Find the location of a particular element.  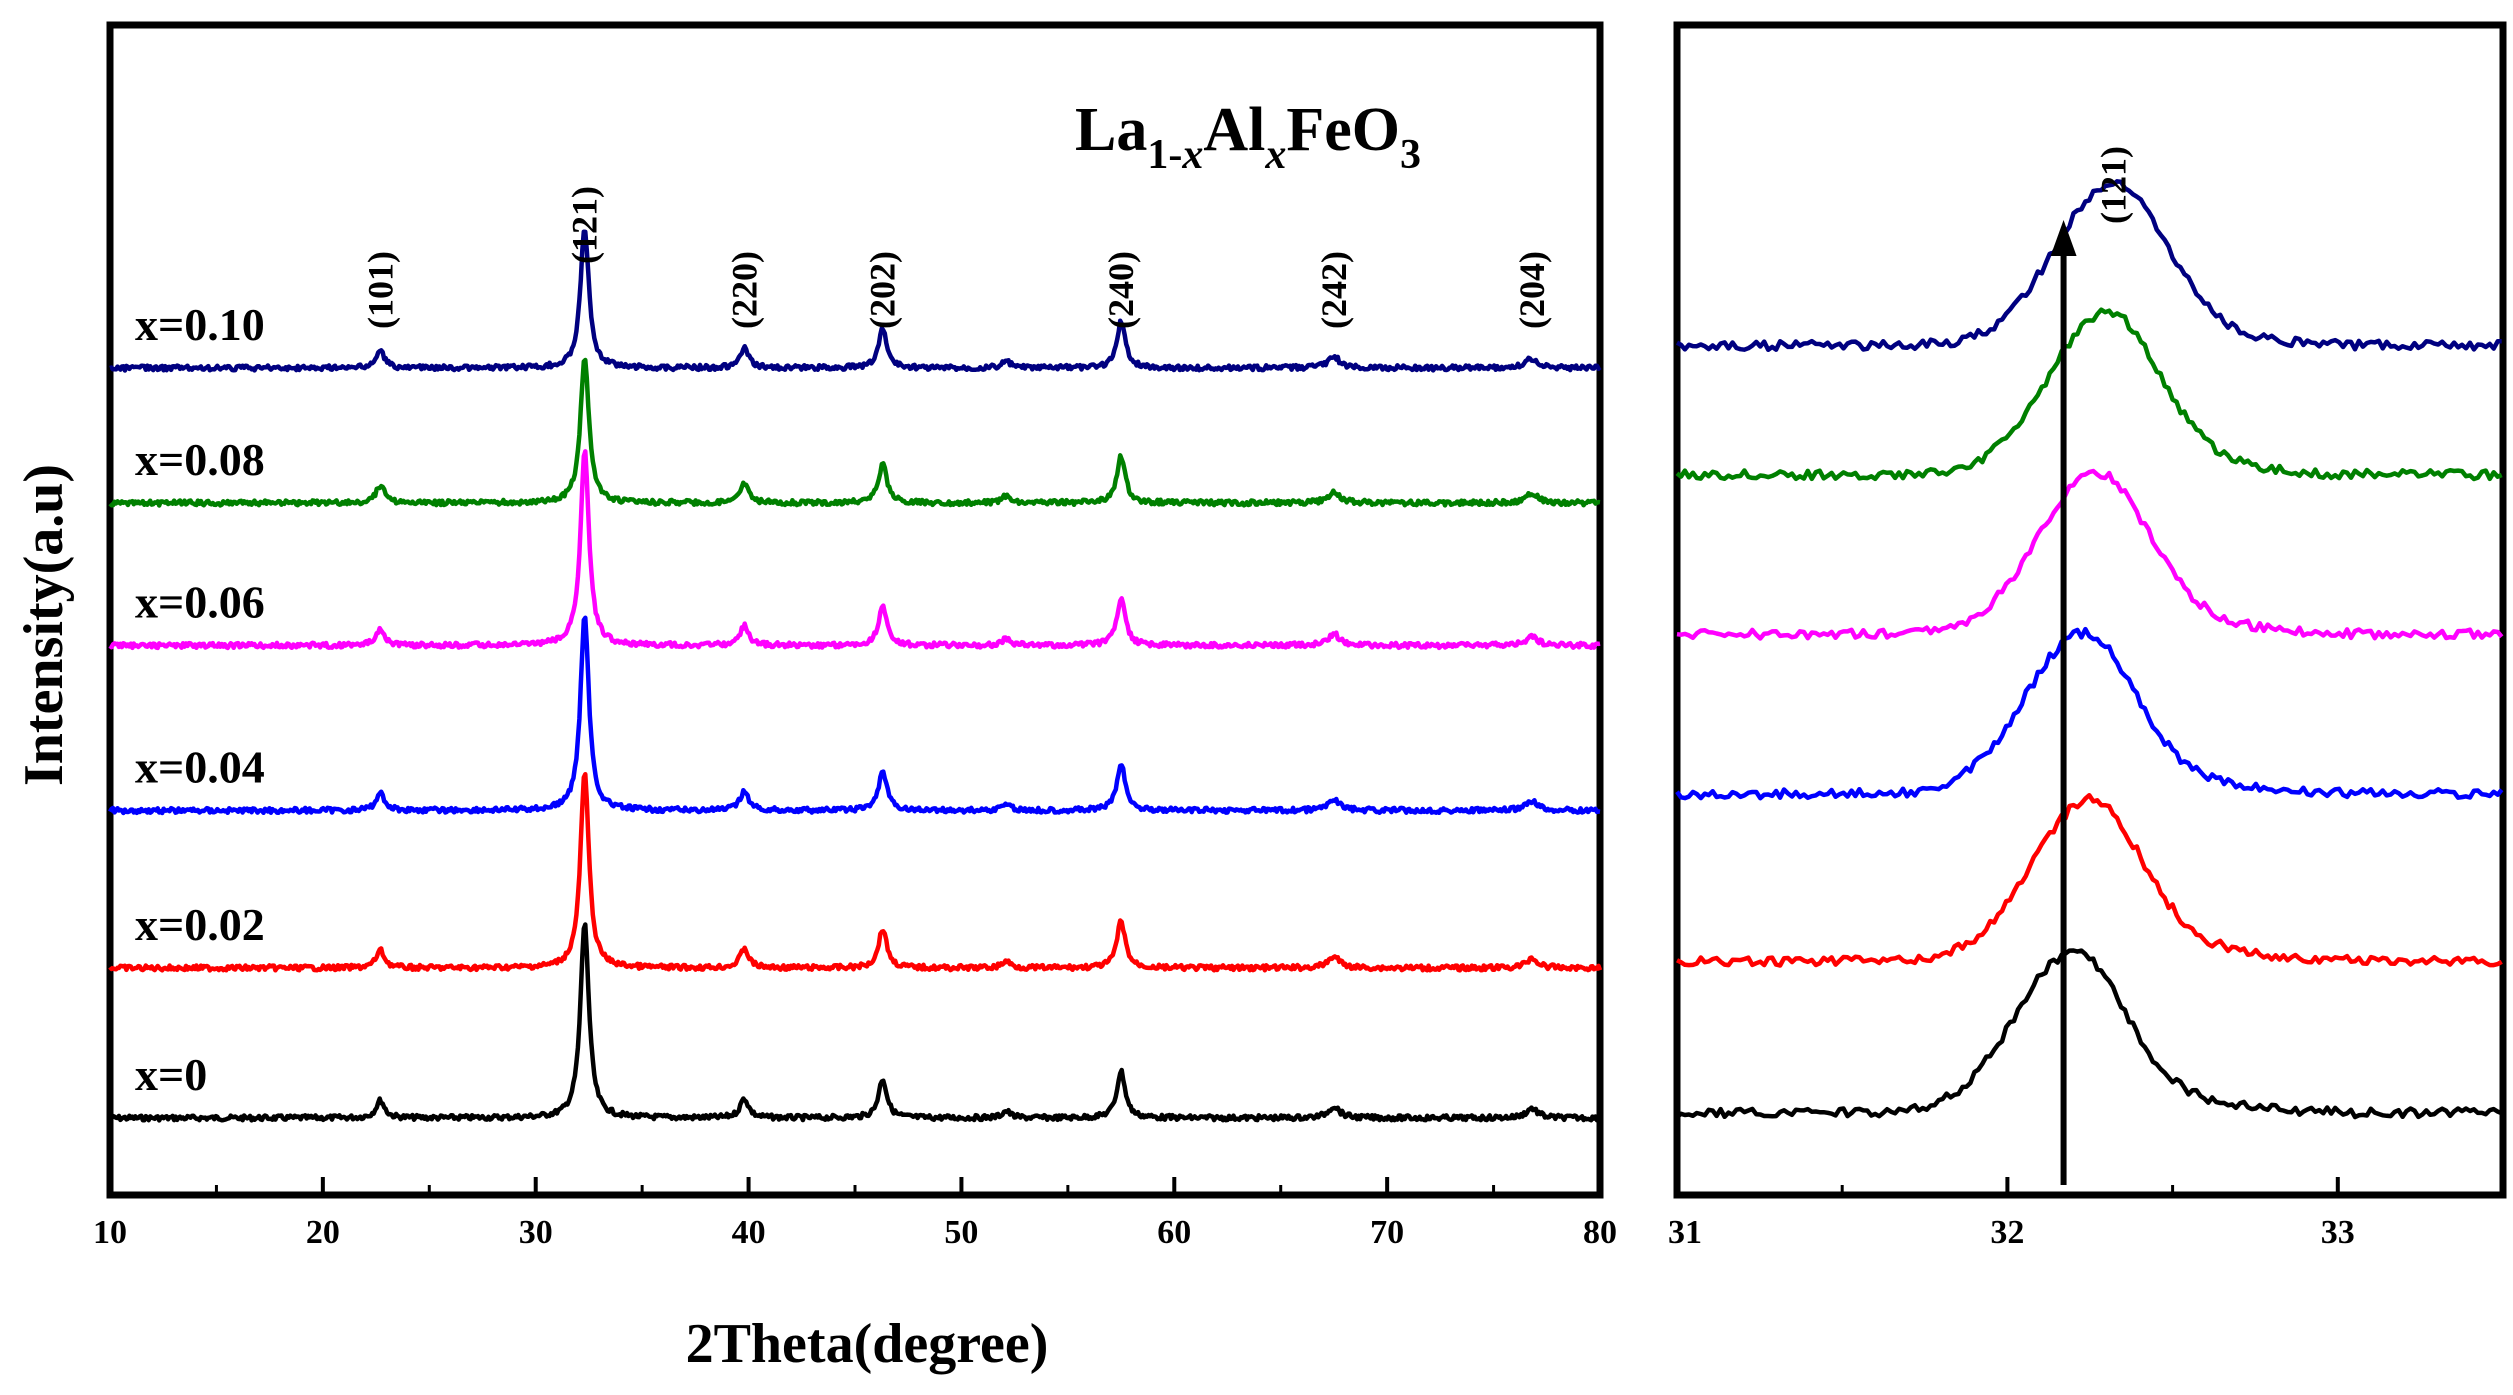

x-tick-label: 40 is located at coordinates (749, 1232).